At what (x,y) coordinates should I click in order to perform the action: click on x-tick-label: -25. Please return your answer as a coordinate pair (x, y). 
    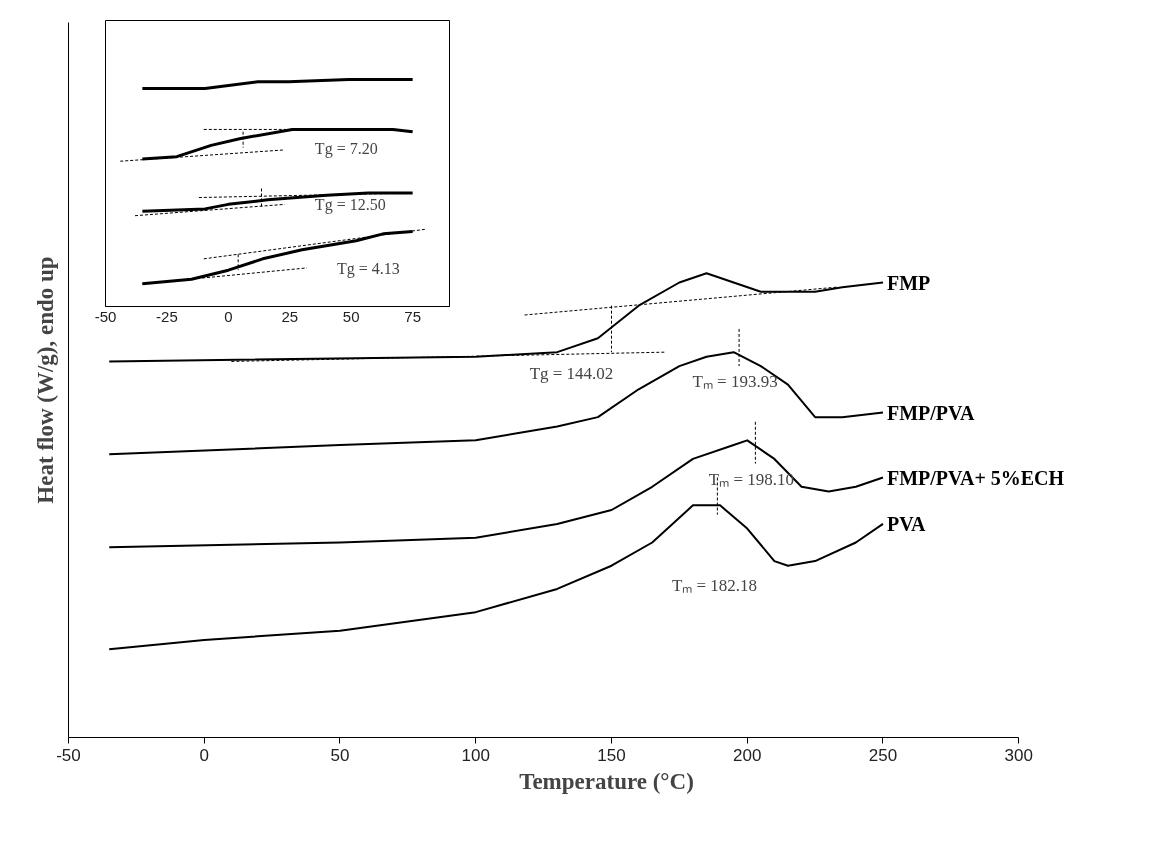
    Looking at the image, I should click on (167, 316).